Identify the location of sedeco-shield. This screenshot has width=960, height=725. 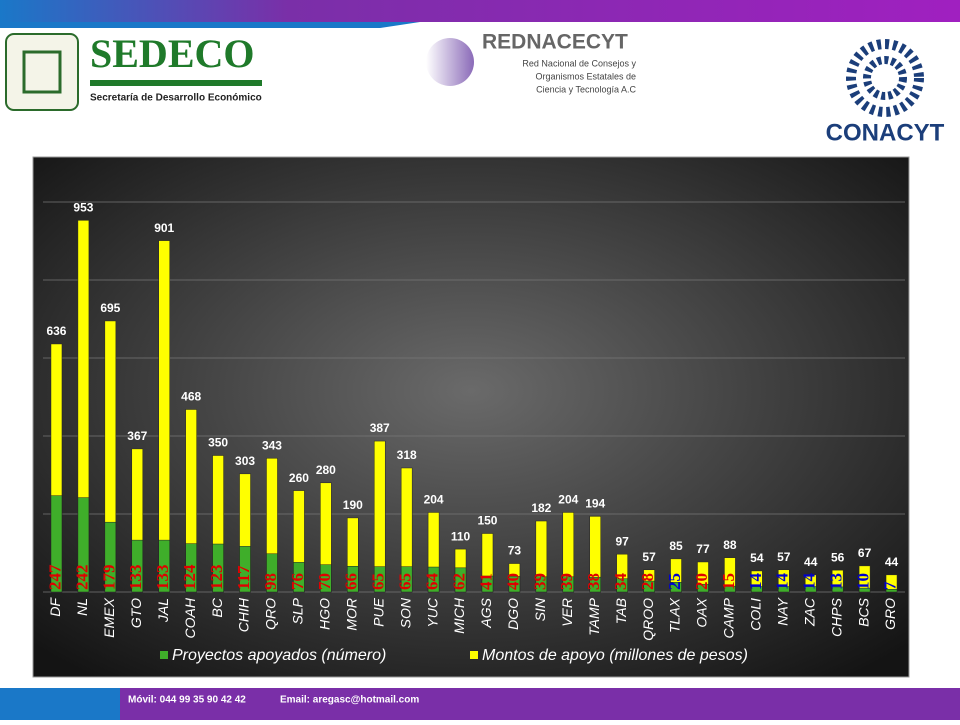
(42, 72).